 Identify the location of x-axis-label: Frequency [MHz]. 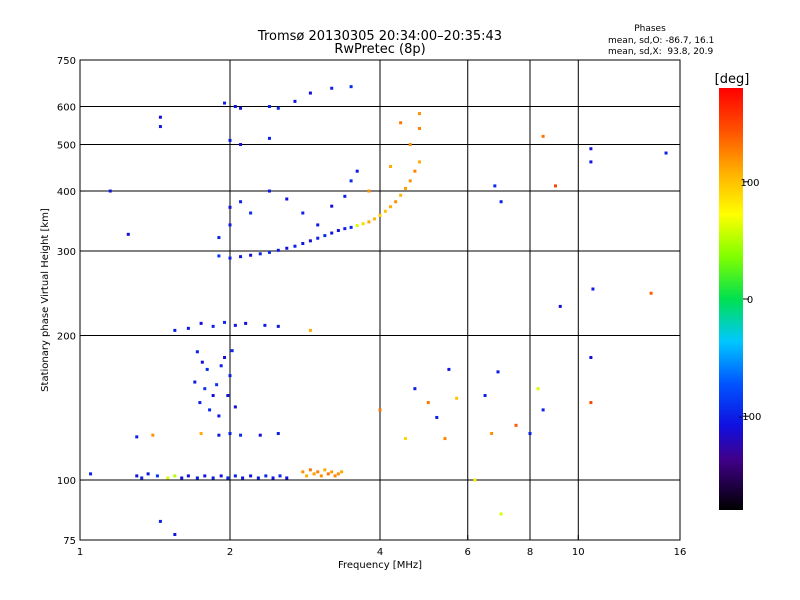
(380, 565).